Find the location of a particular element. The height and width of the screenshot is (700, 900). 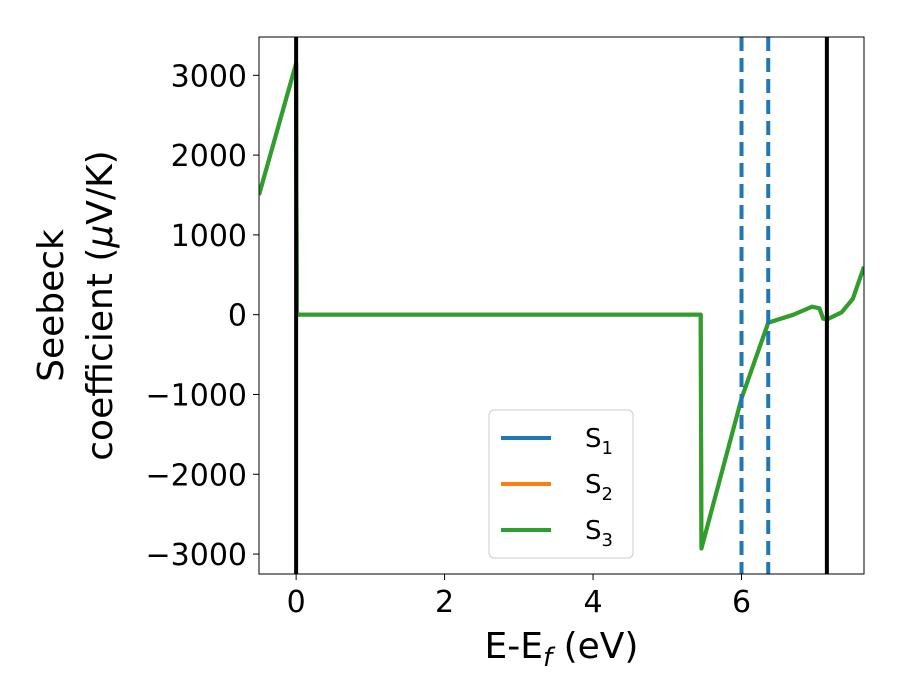

legend-box is located at coordinates (561, 484).